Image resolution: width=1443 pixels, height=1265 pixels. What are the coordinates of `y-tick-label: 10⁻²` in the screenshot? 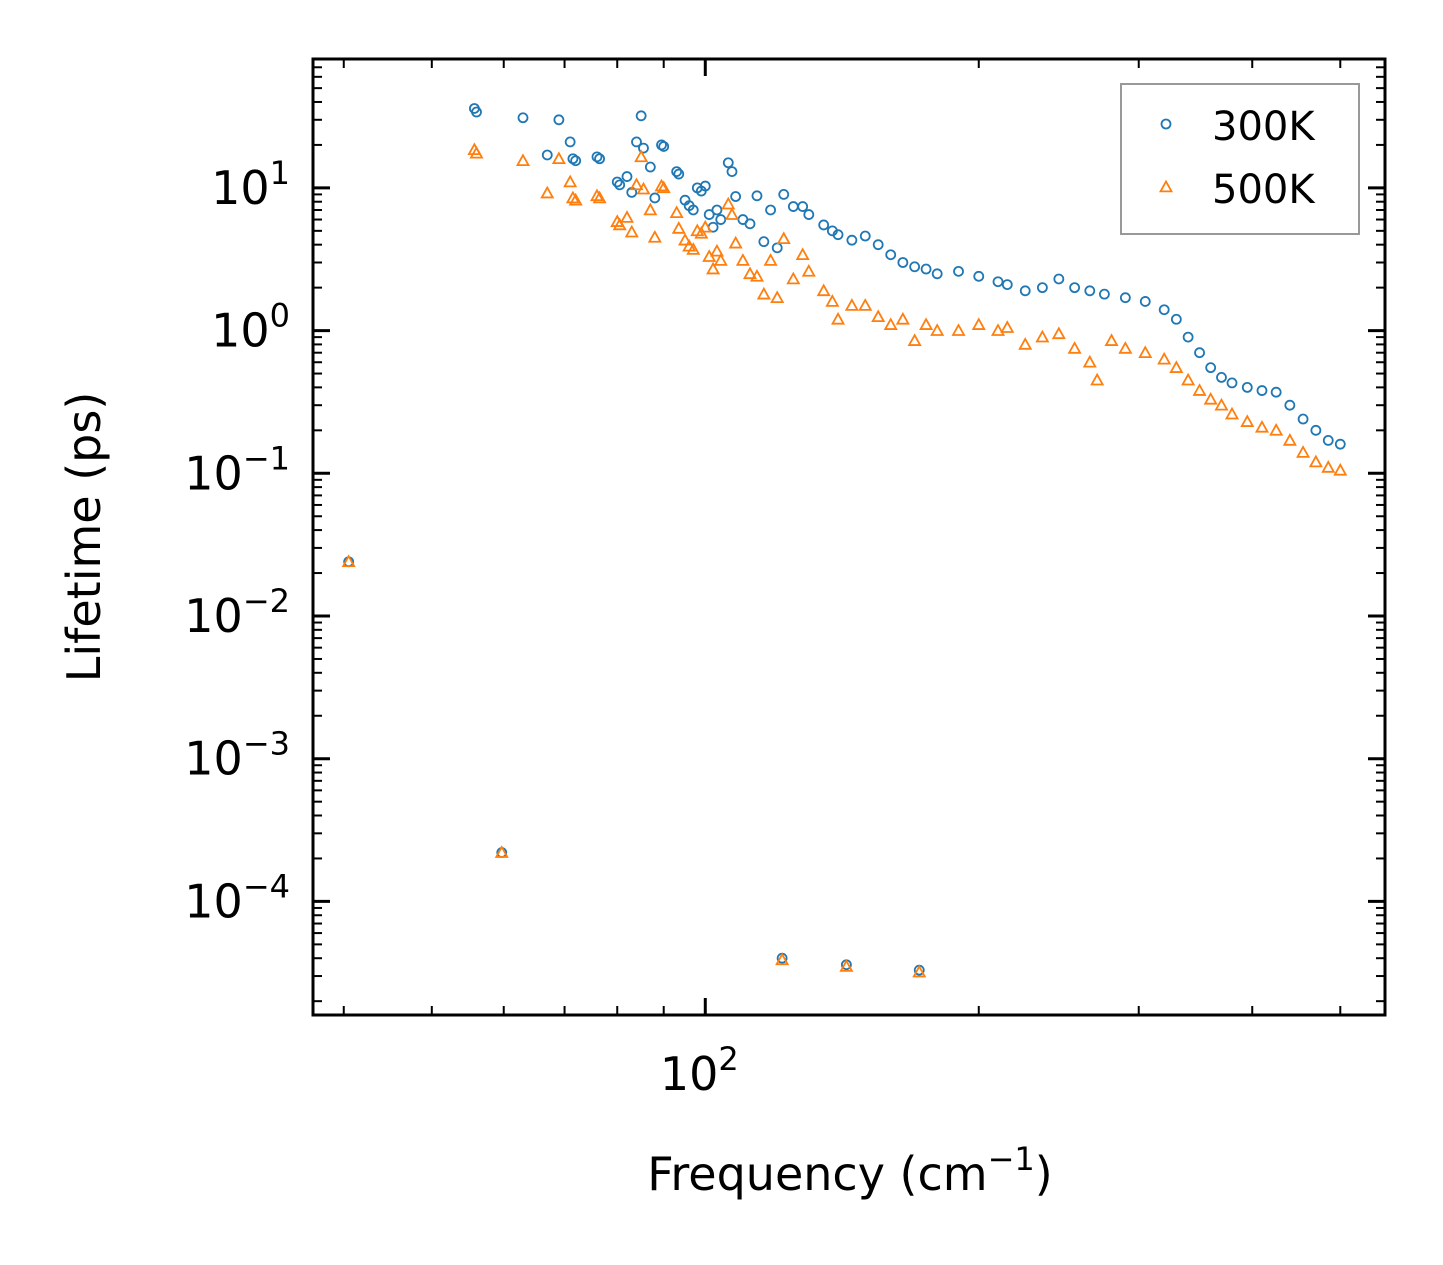 It's located at (237, 612).